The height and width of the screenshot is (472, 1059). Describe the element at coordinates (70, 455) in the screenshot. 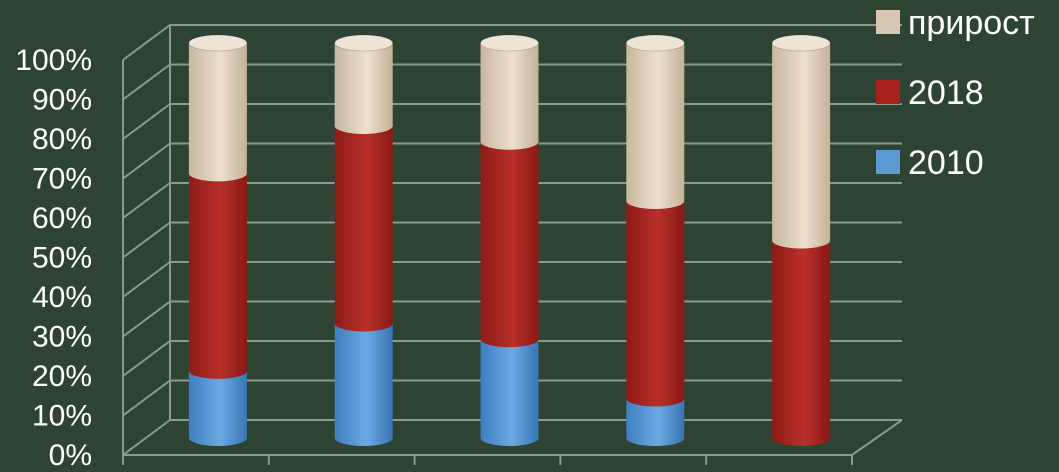

I see `y-tick-label: 0%` at that location.